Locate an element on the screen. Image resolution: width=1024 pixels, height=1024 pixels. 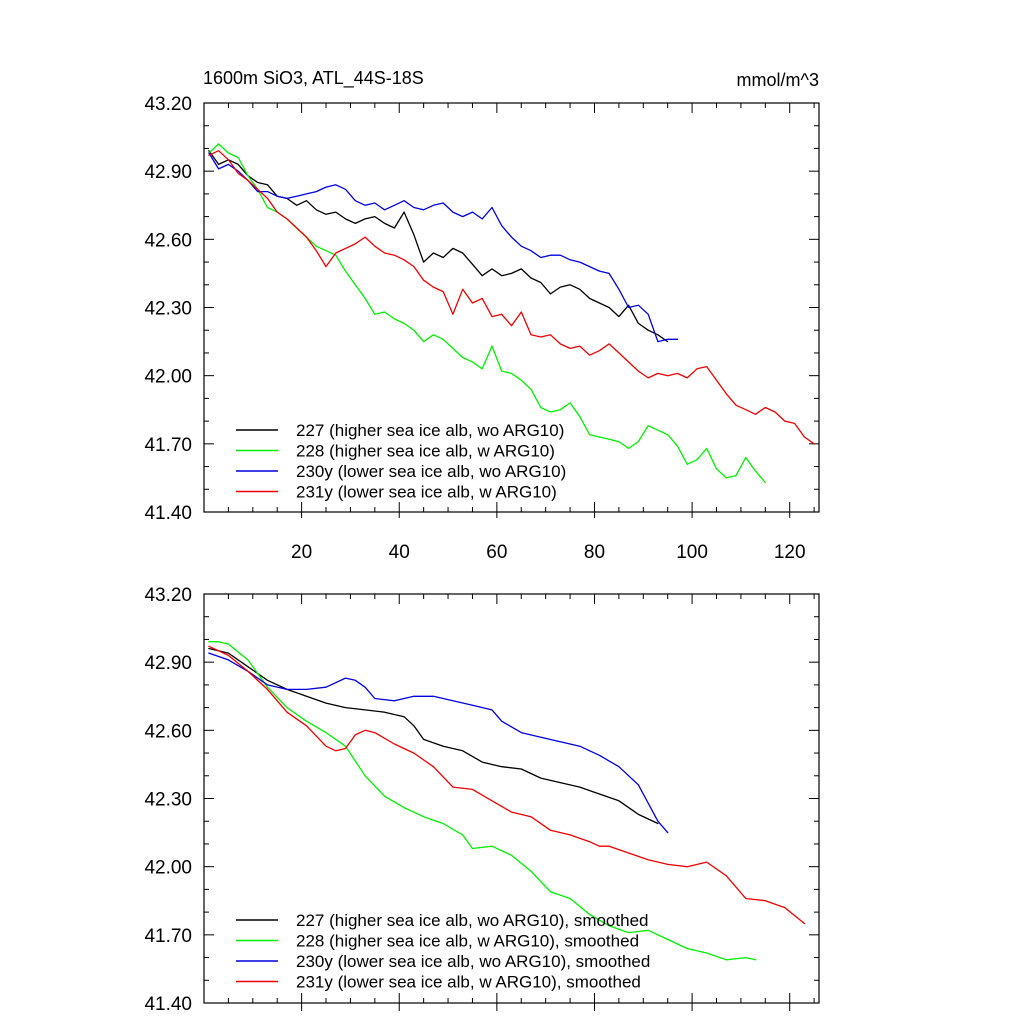
x-tick-label: 100 is located at coordinates (692, 552).